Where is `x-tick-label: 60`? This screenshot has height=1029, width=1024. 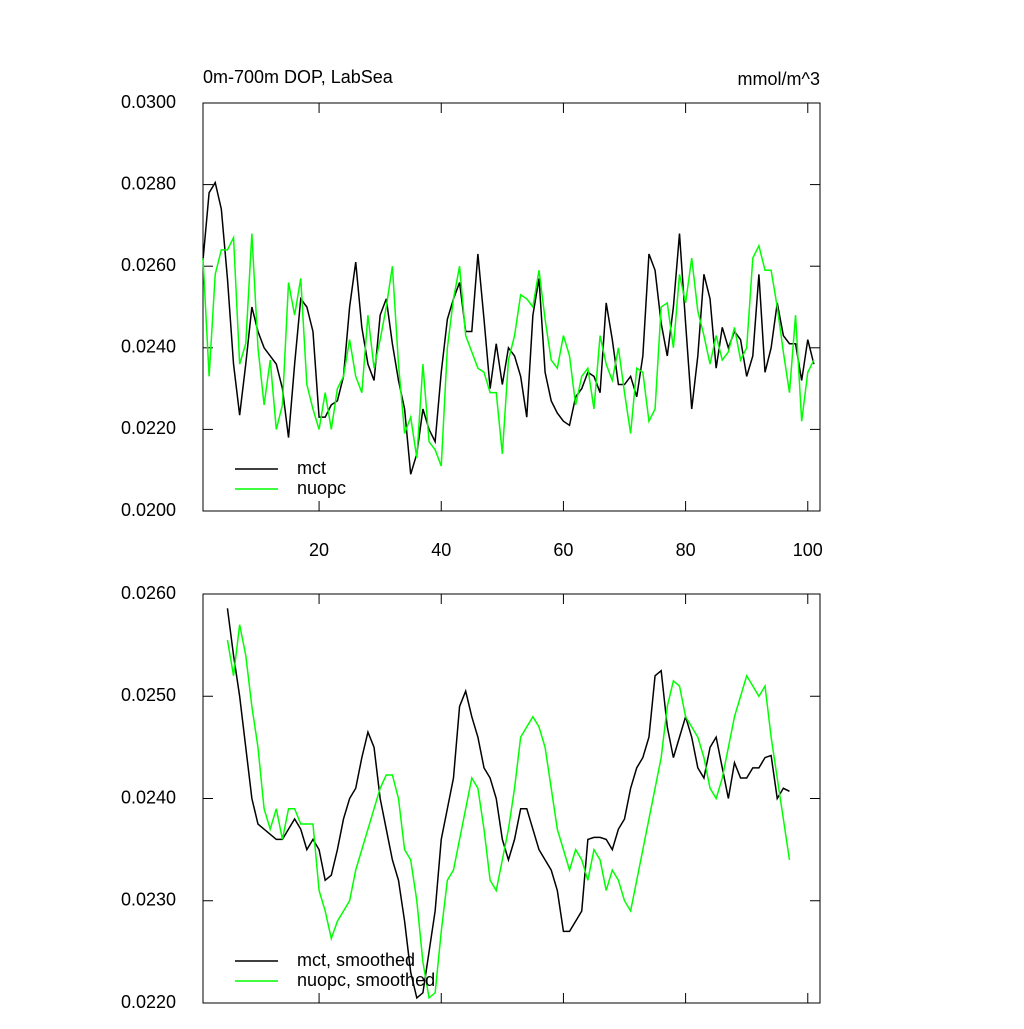
x-tick-label: 60 is located at coordinates (563, 550).